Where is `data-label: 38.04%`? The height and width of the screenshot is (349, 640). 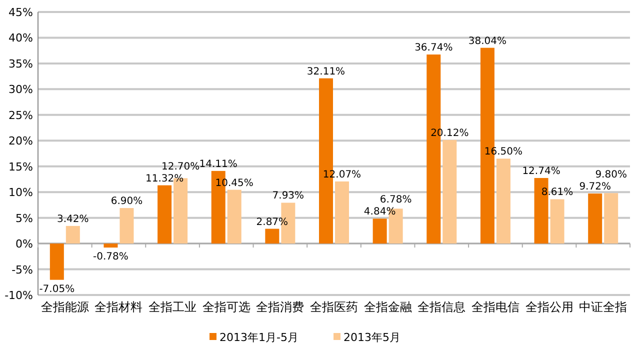
data-label: 38.04% is located at coordinates (487, 41).